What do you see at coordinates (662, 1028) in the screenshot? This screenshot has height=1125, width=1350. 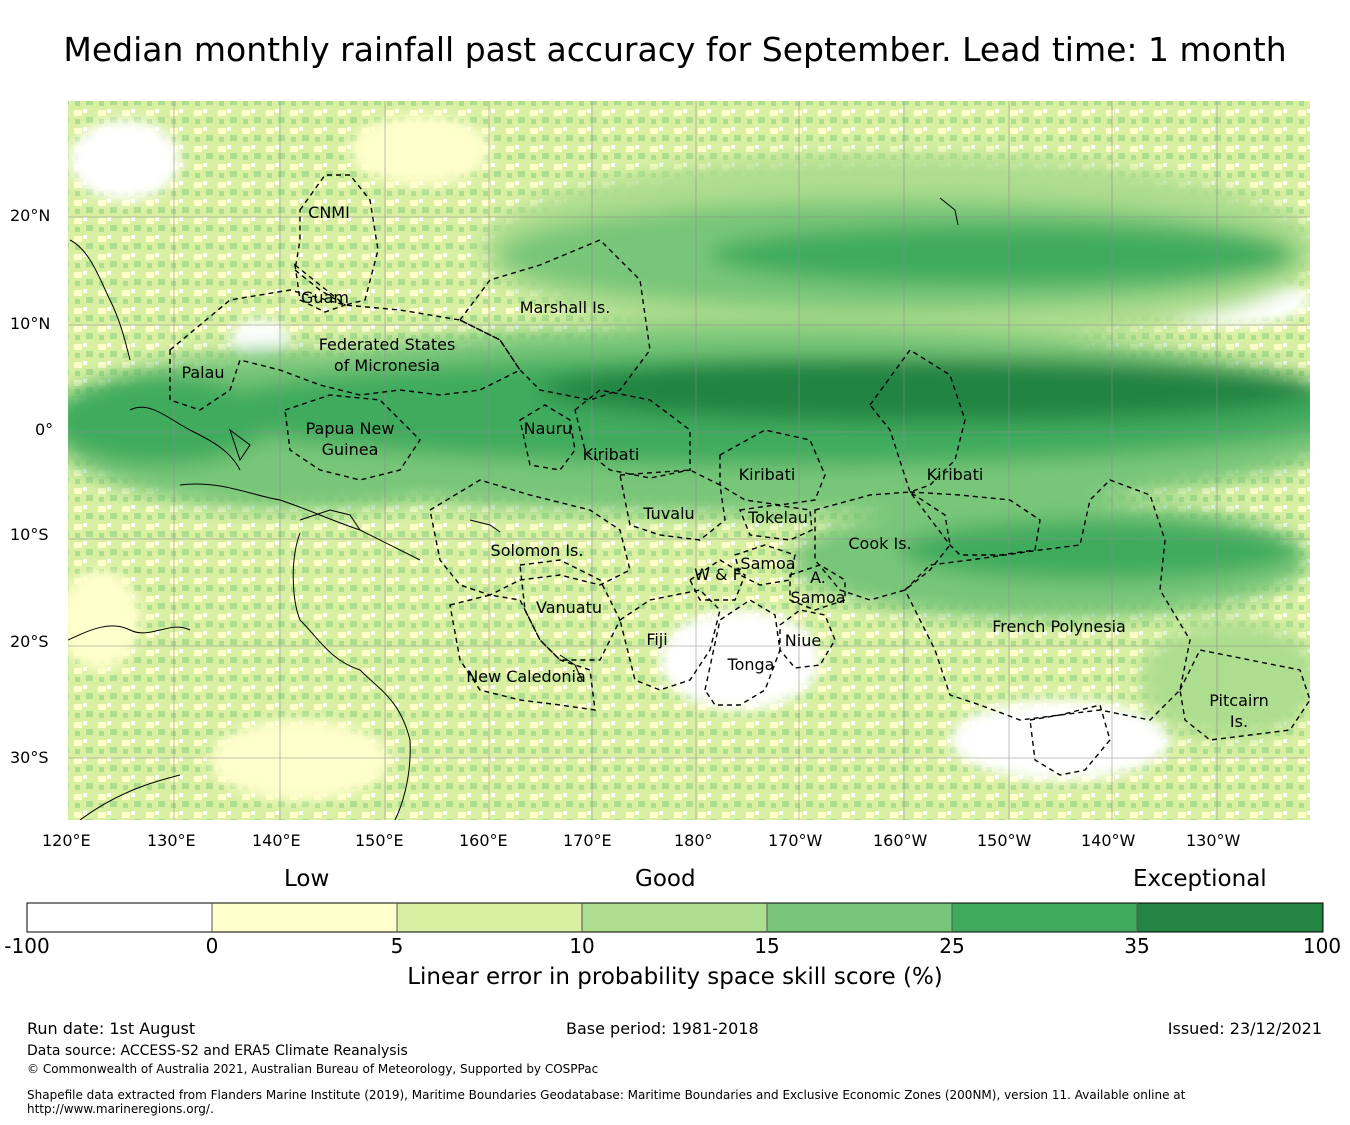 I see `base-period: Base period: 1981-2018` at bounding box center [662, 1028].